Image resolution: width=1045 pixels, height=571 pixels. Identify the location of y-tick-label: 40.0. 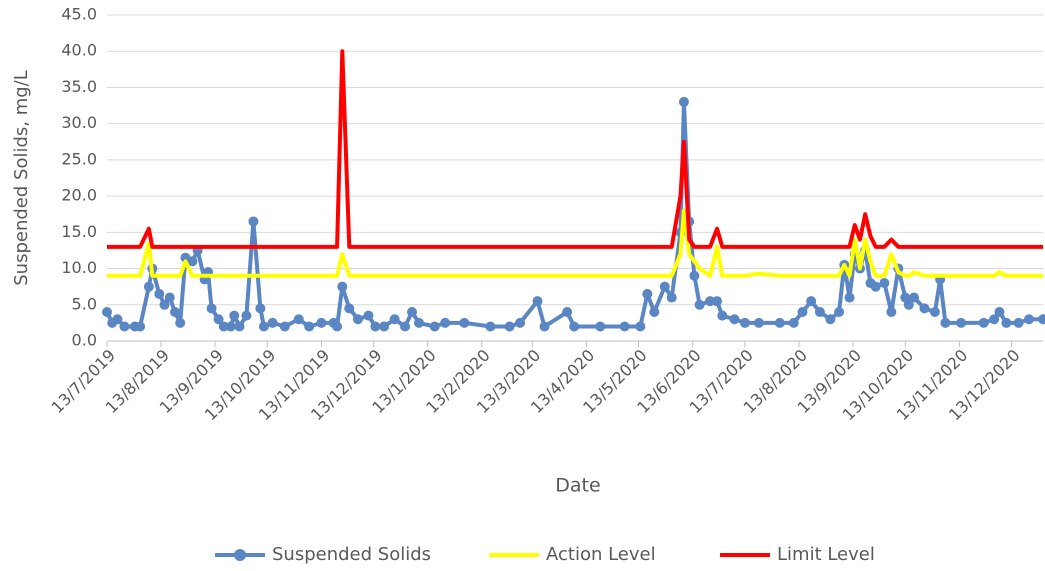
(79, 50).